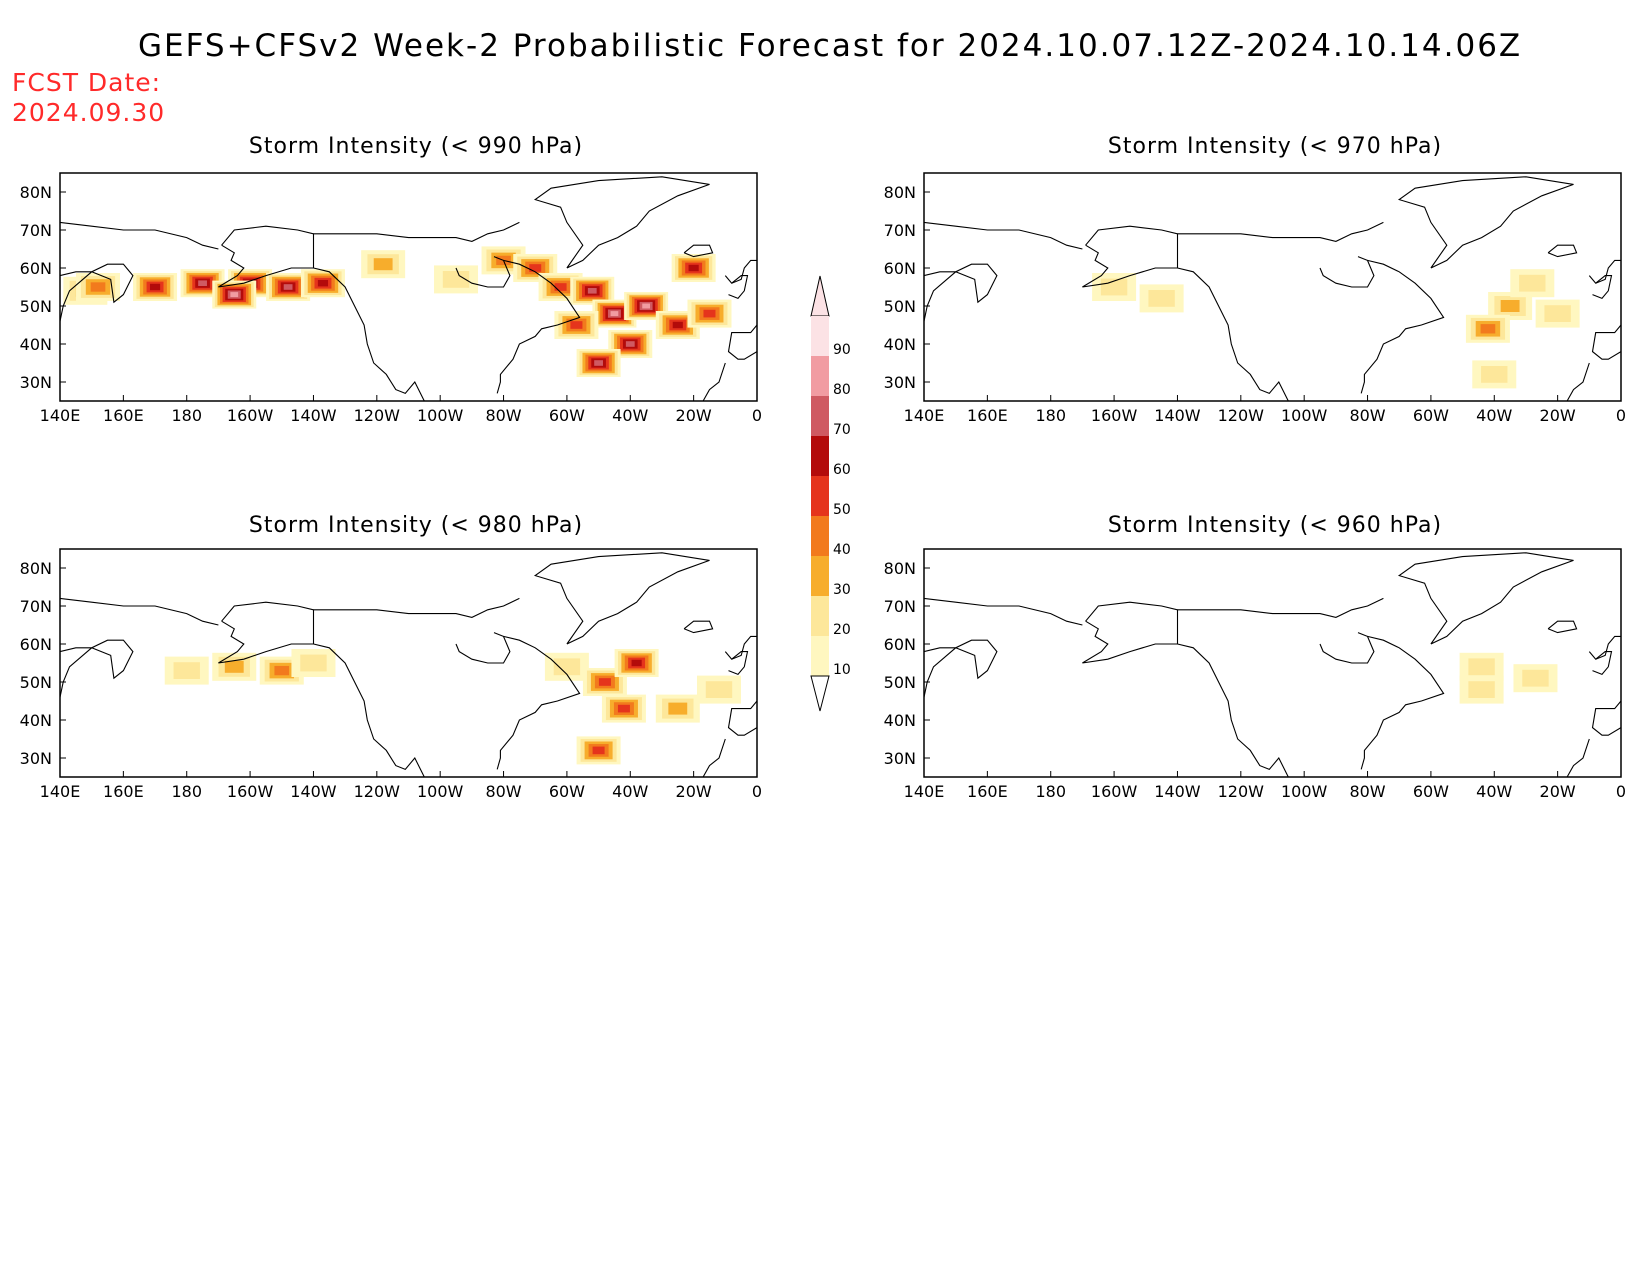 This screenshot has height=1275, width=1650. Describe the element at coordinates (842, 430) in the screenshot. I see `colorbar-tick-label: 70` at that location.